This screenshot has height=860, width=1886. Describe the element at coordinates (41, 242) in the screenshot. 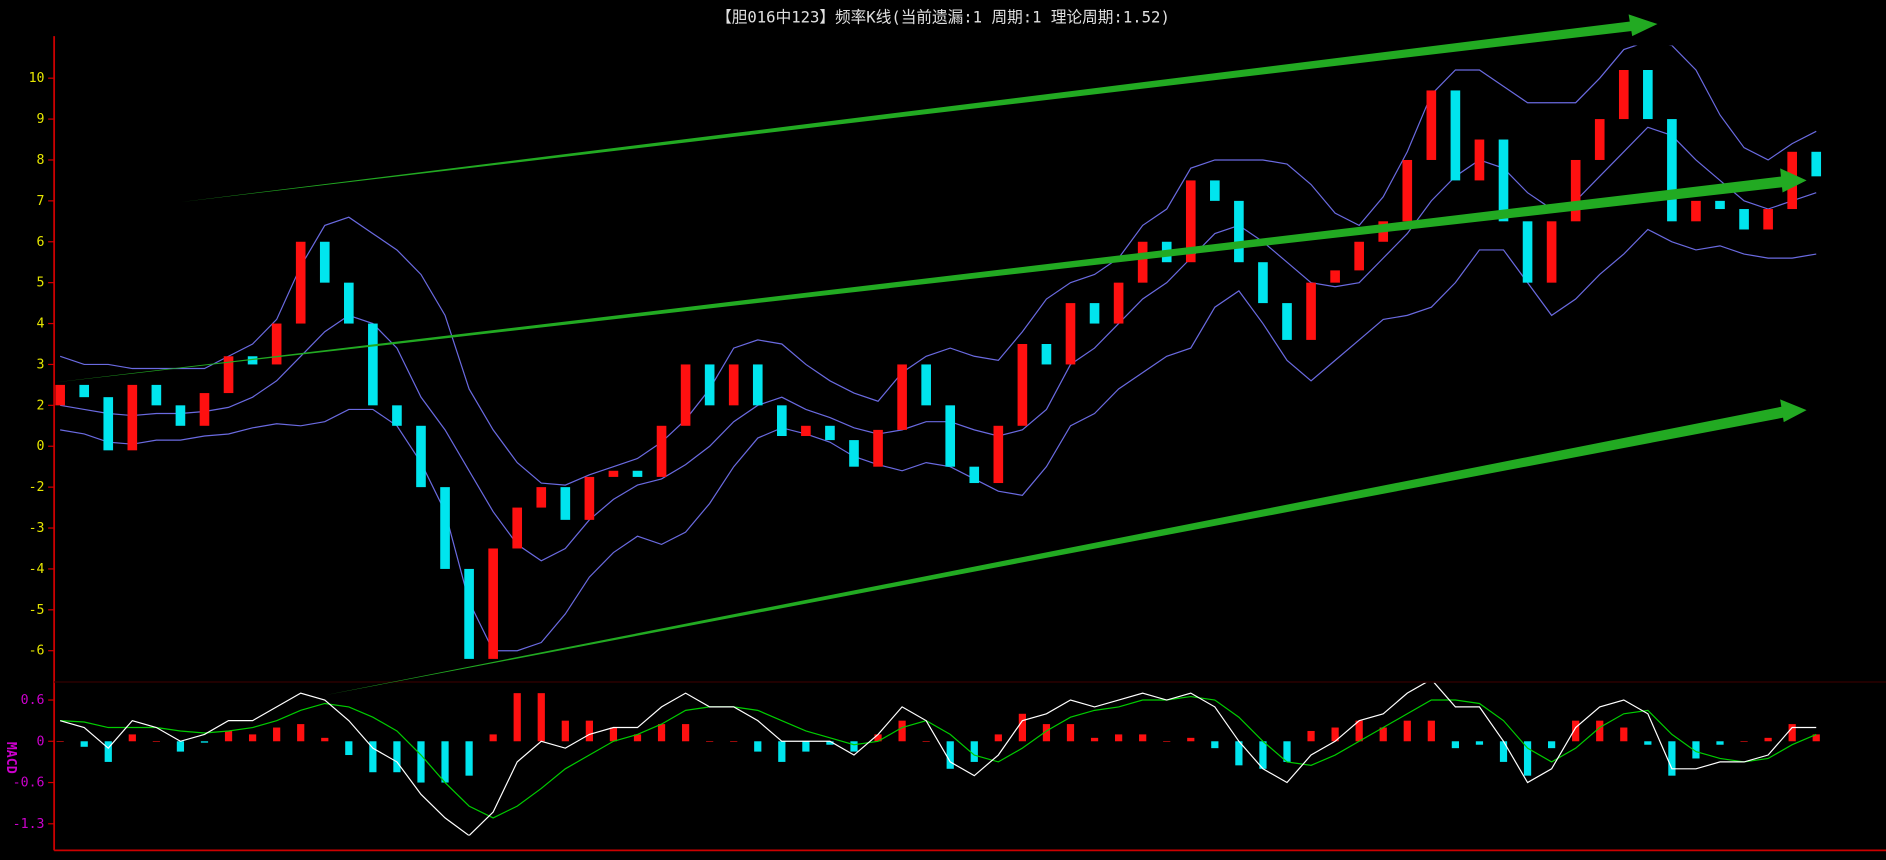

I see `y-tick-label: 6` at that location.